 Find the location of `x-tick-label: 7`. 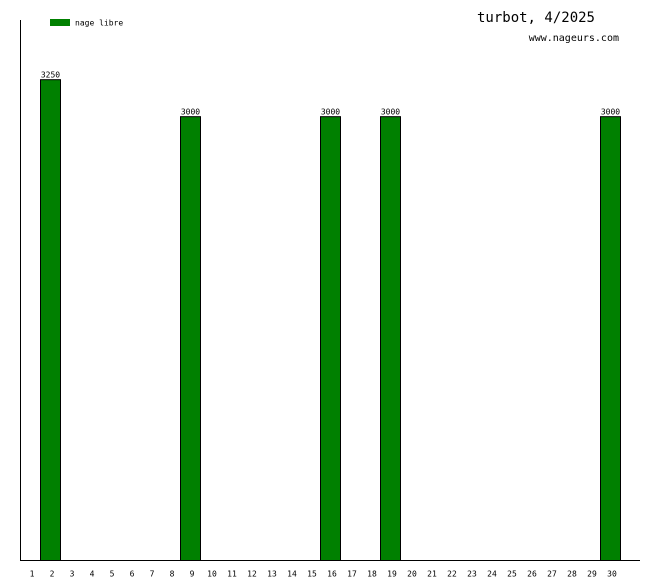

x-tick-label: 7 is located at coordinates (152, 574).